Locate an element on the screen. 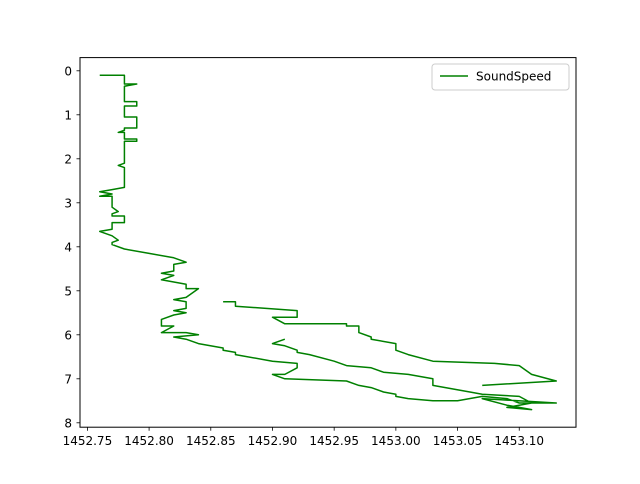 This screenshot has height=484, width=640. x-tick-label: 1452.80 is located at coordinates (149, 441).